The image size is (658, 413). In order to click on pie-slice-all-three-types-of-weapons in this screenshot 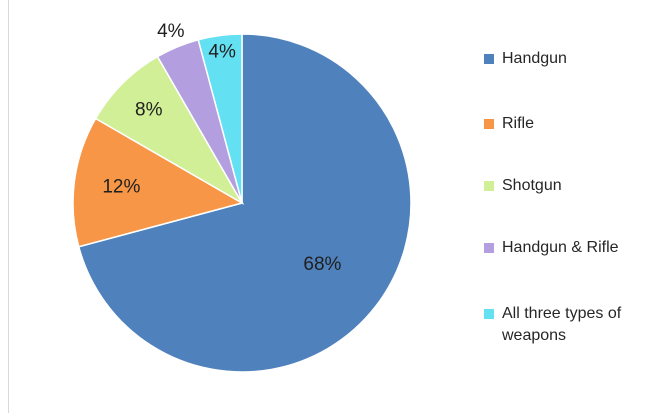, I will do `click(220, 118)`.